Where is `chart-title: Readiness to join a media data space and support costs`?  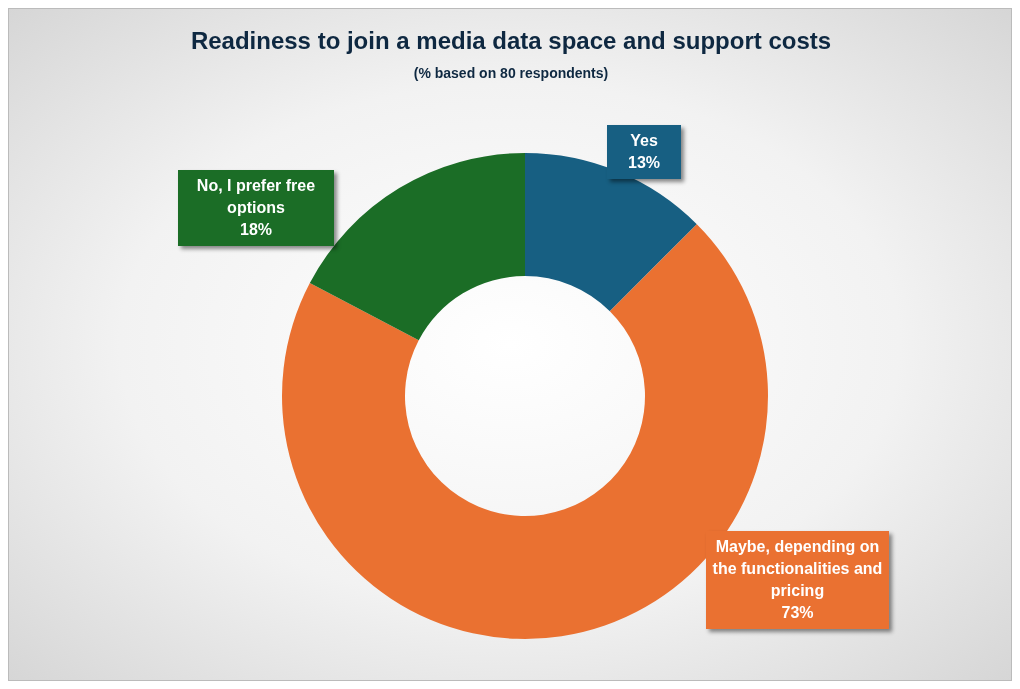 chart-title: Readiness to join a media data space and support costs is located at coordinates (511, 41).